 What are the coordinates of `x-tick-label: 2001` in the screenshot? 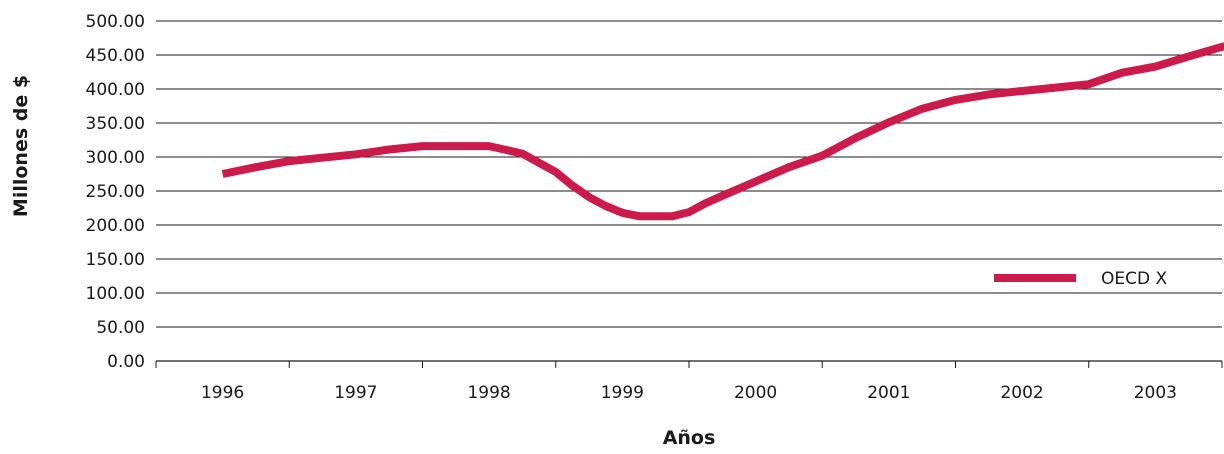 It's located at (888, 393).